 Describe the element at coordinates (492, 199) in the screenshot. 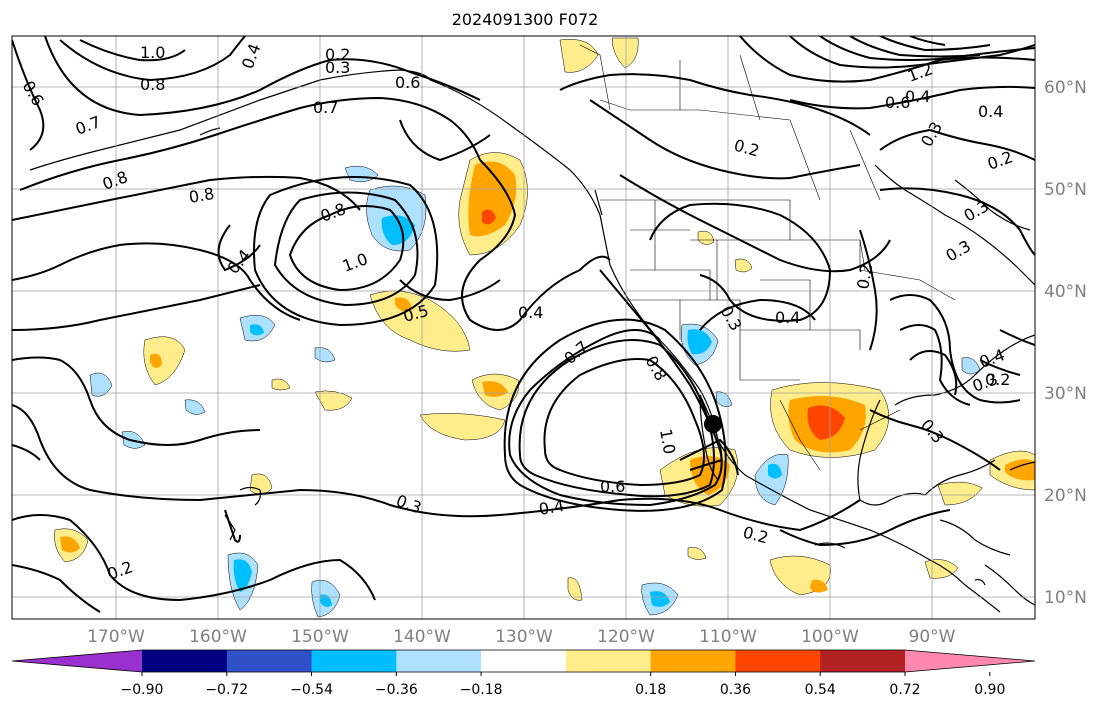

I see `positive-anomaly-gulf-alaska-core` at that location.